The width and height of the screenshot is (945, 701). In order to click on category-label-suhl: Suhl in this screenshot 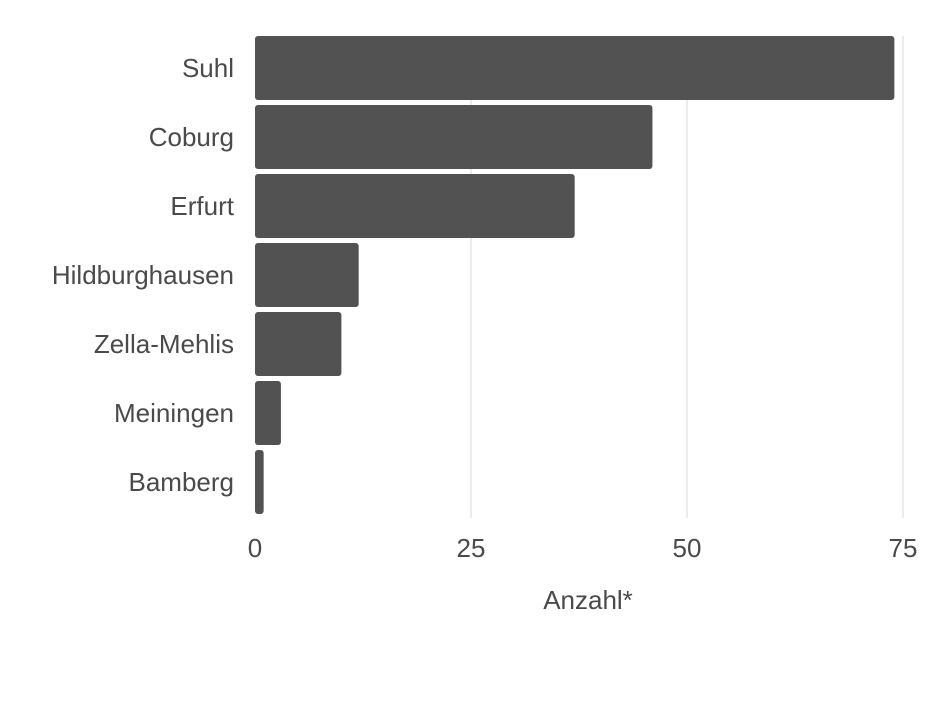, I will do `click(208, 68)`.